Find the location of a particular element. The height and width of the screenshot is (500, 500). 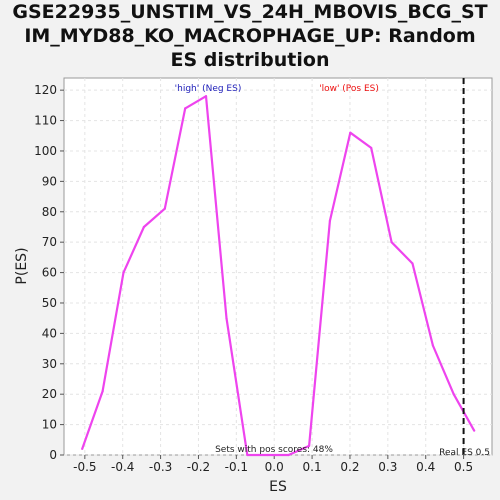

y-tick-label: 70 is located at coordinates (49, 242).